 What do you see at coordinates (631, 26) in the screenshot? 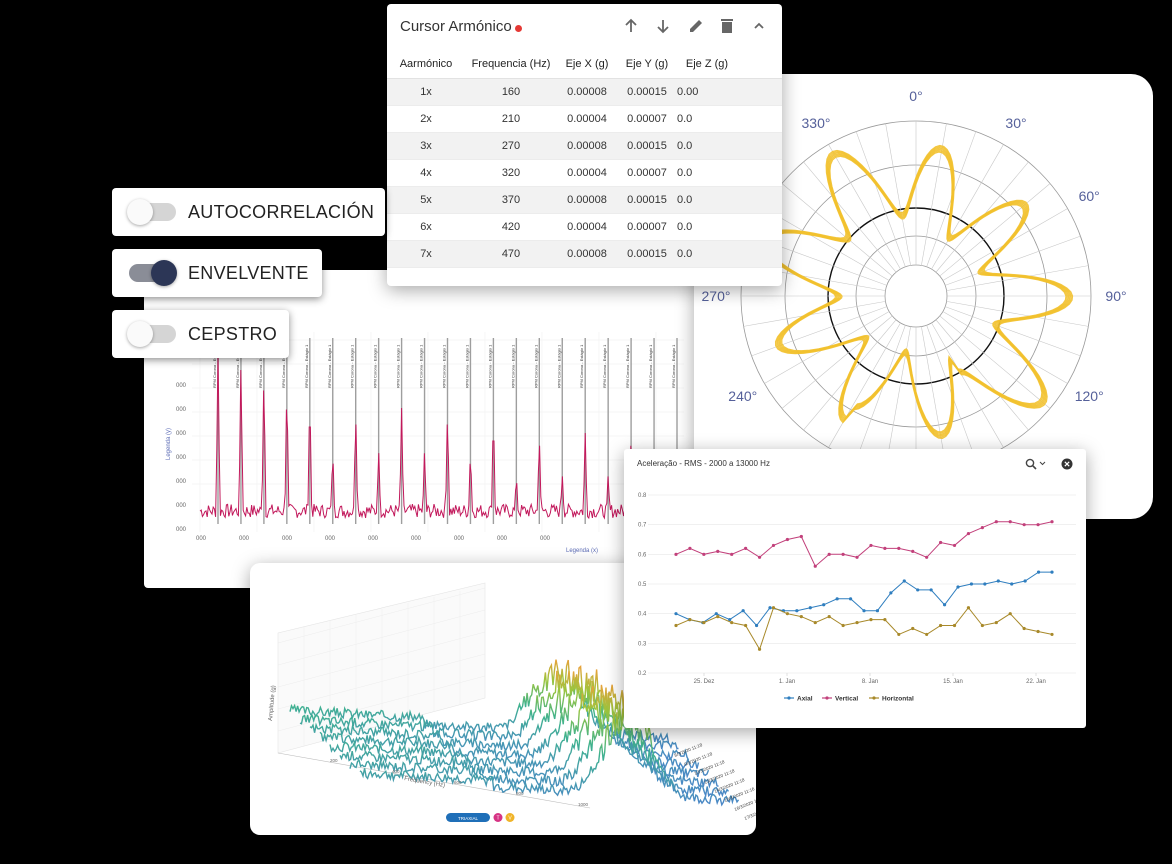
I see `arrow-up-icon` at bounding box center [631, 26].